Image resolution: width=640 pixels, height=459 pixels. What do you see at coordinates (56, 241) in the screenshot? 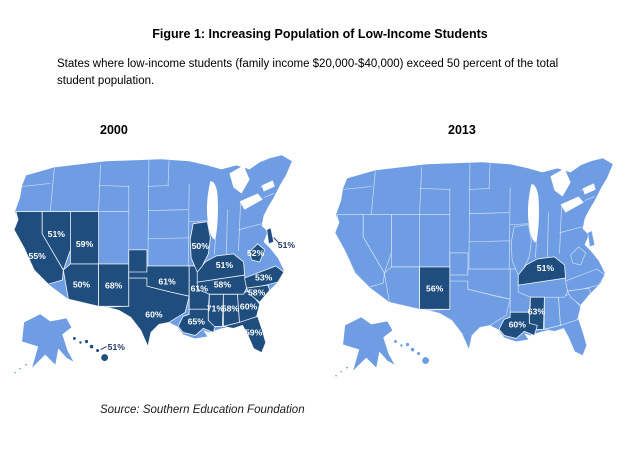
I see `state-shape-NV` at bounding box center [56, 241].